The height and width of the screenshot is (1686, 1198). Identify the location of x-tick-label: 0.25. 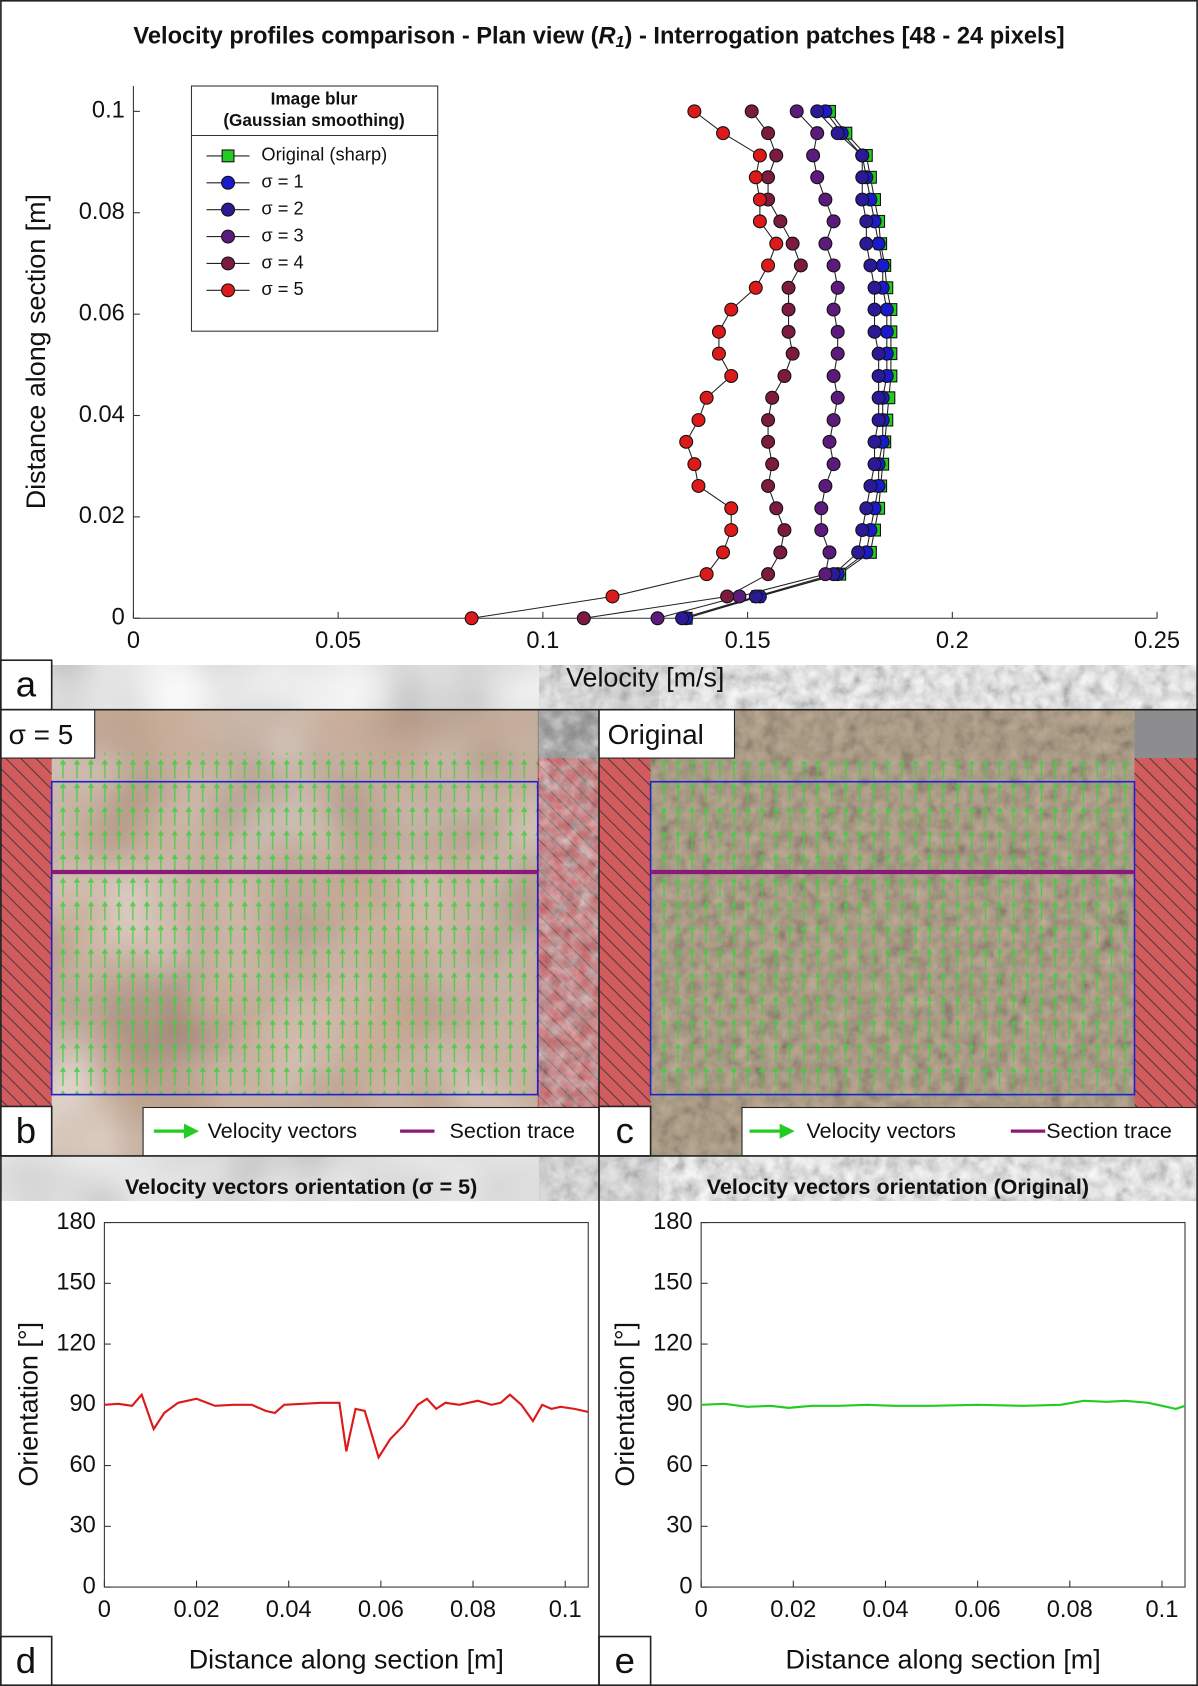
(1157, 641).